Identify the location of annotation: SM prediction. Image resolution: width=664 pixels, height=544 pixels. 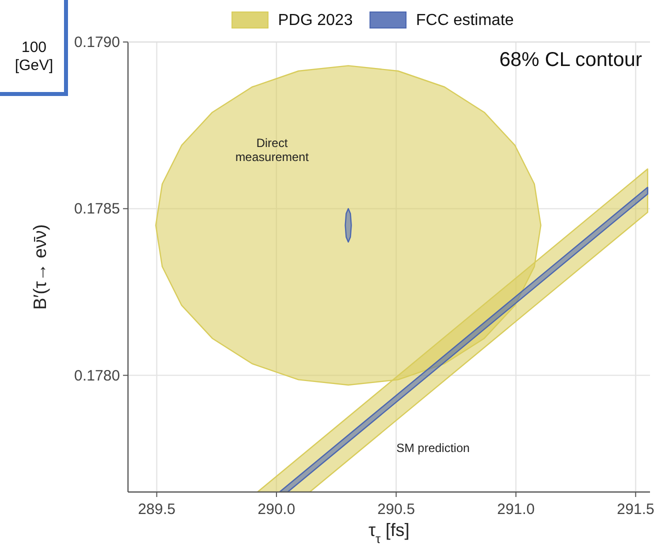
(433, 448).